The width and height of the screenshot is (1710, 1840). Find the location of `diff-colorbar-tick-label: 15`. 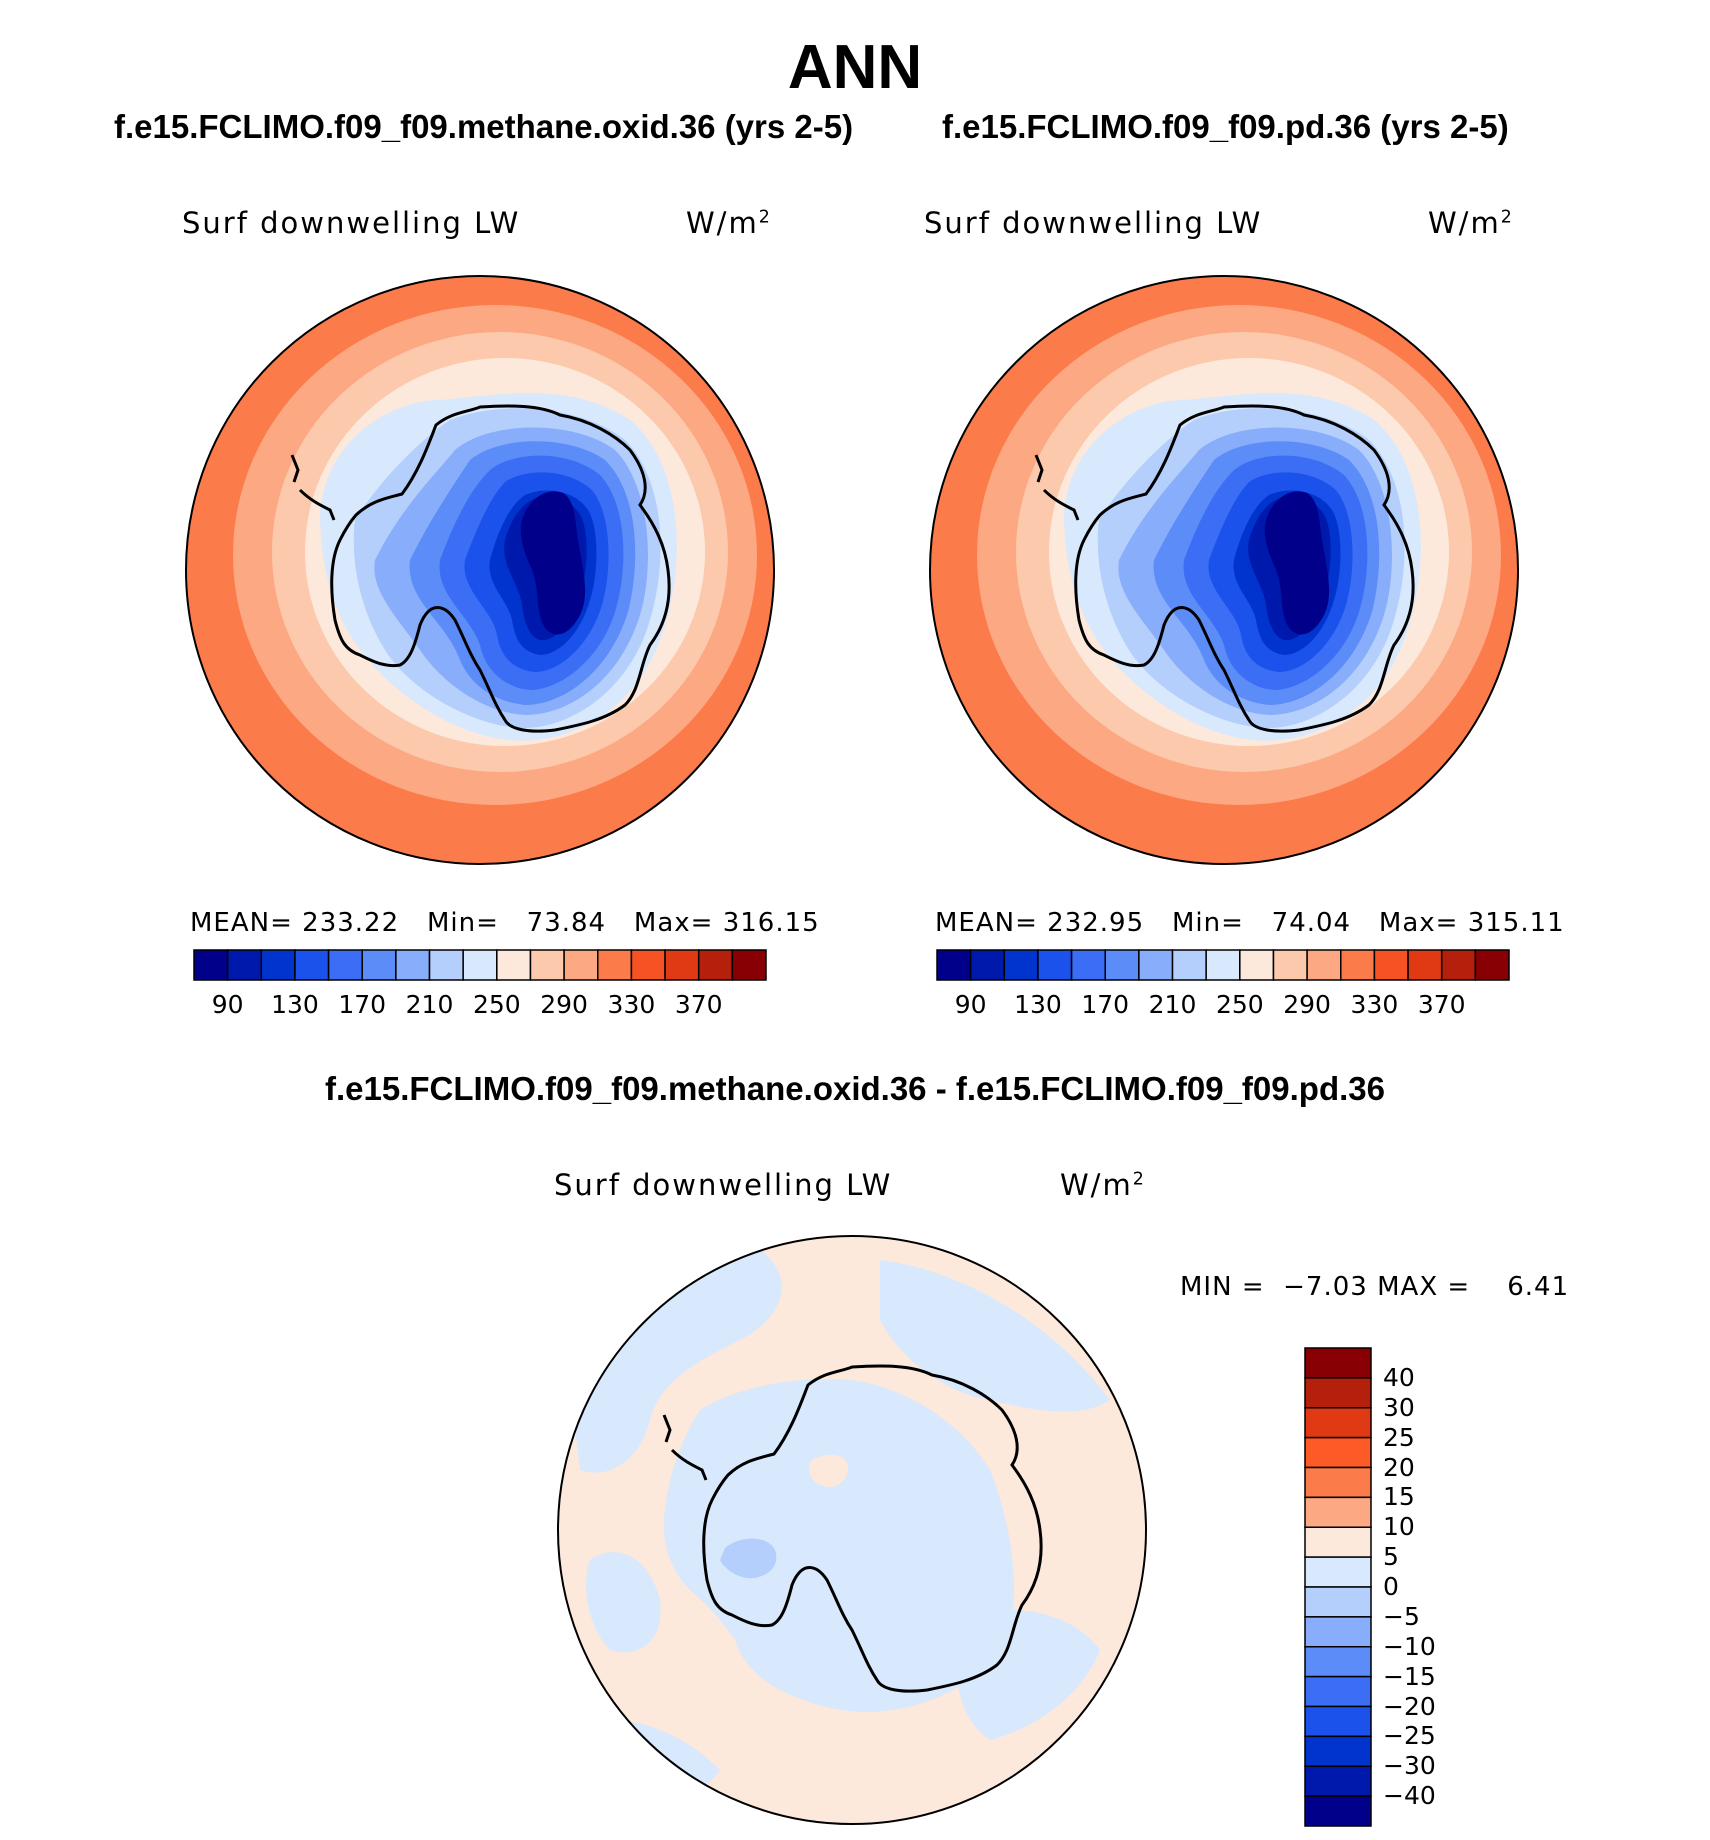

diff-colorbar-tick-label: 15 is located at coordinates (1399, 1497).